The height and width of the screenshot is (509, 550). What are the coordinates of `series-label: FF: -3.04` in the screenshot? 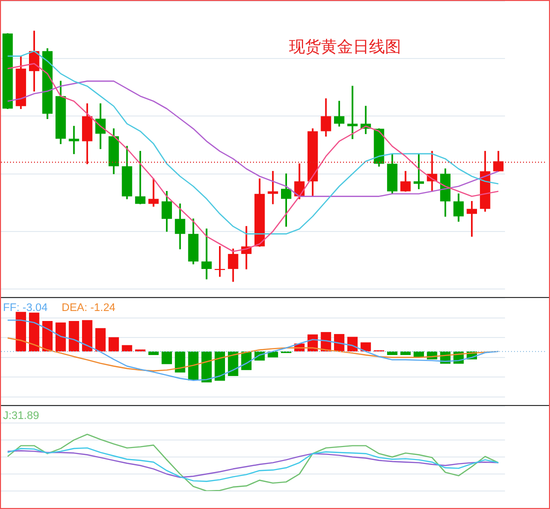 It's located at (25, 308).